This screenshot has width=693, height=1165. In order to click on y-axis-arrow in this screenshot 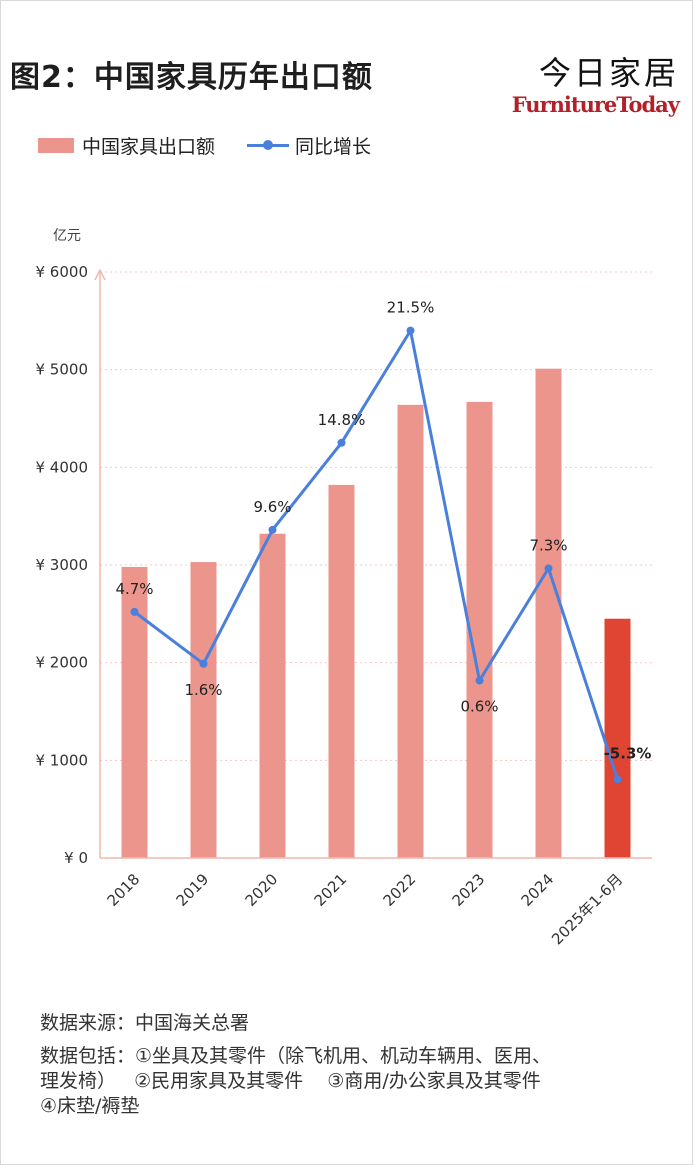, I will do `click(100, 274)`.